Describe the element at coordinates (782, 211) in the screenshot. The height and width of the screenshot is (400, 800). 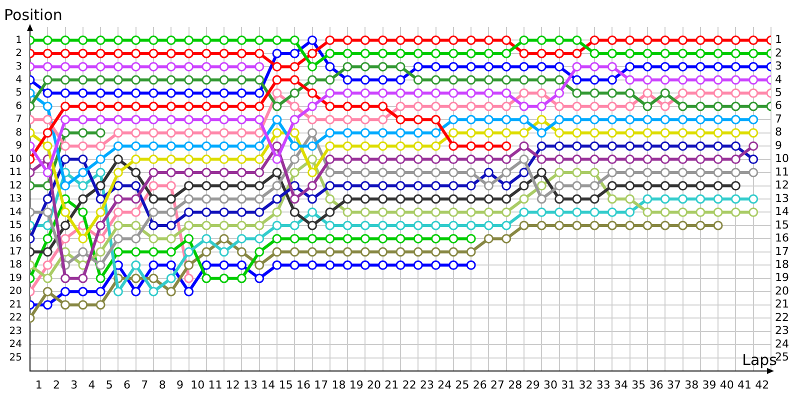
I see `y2-tick-label: 14` at that location.